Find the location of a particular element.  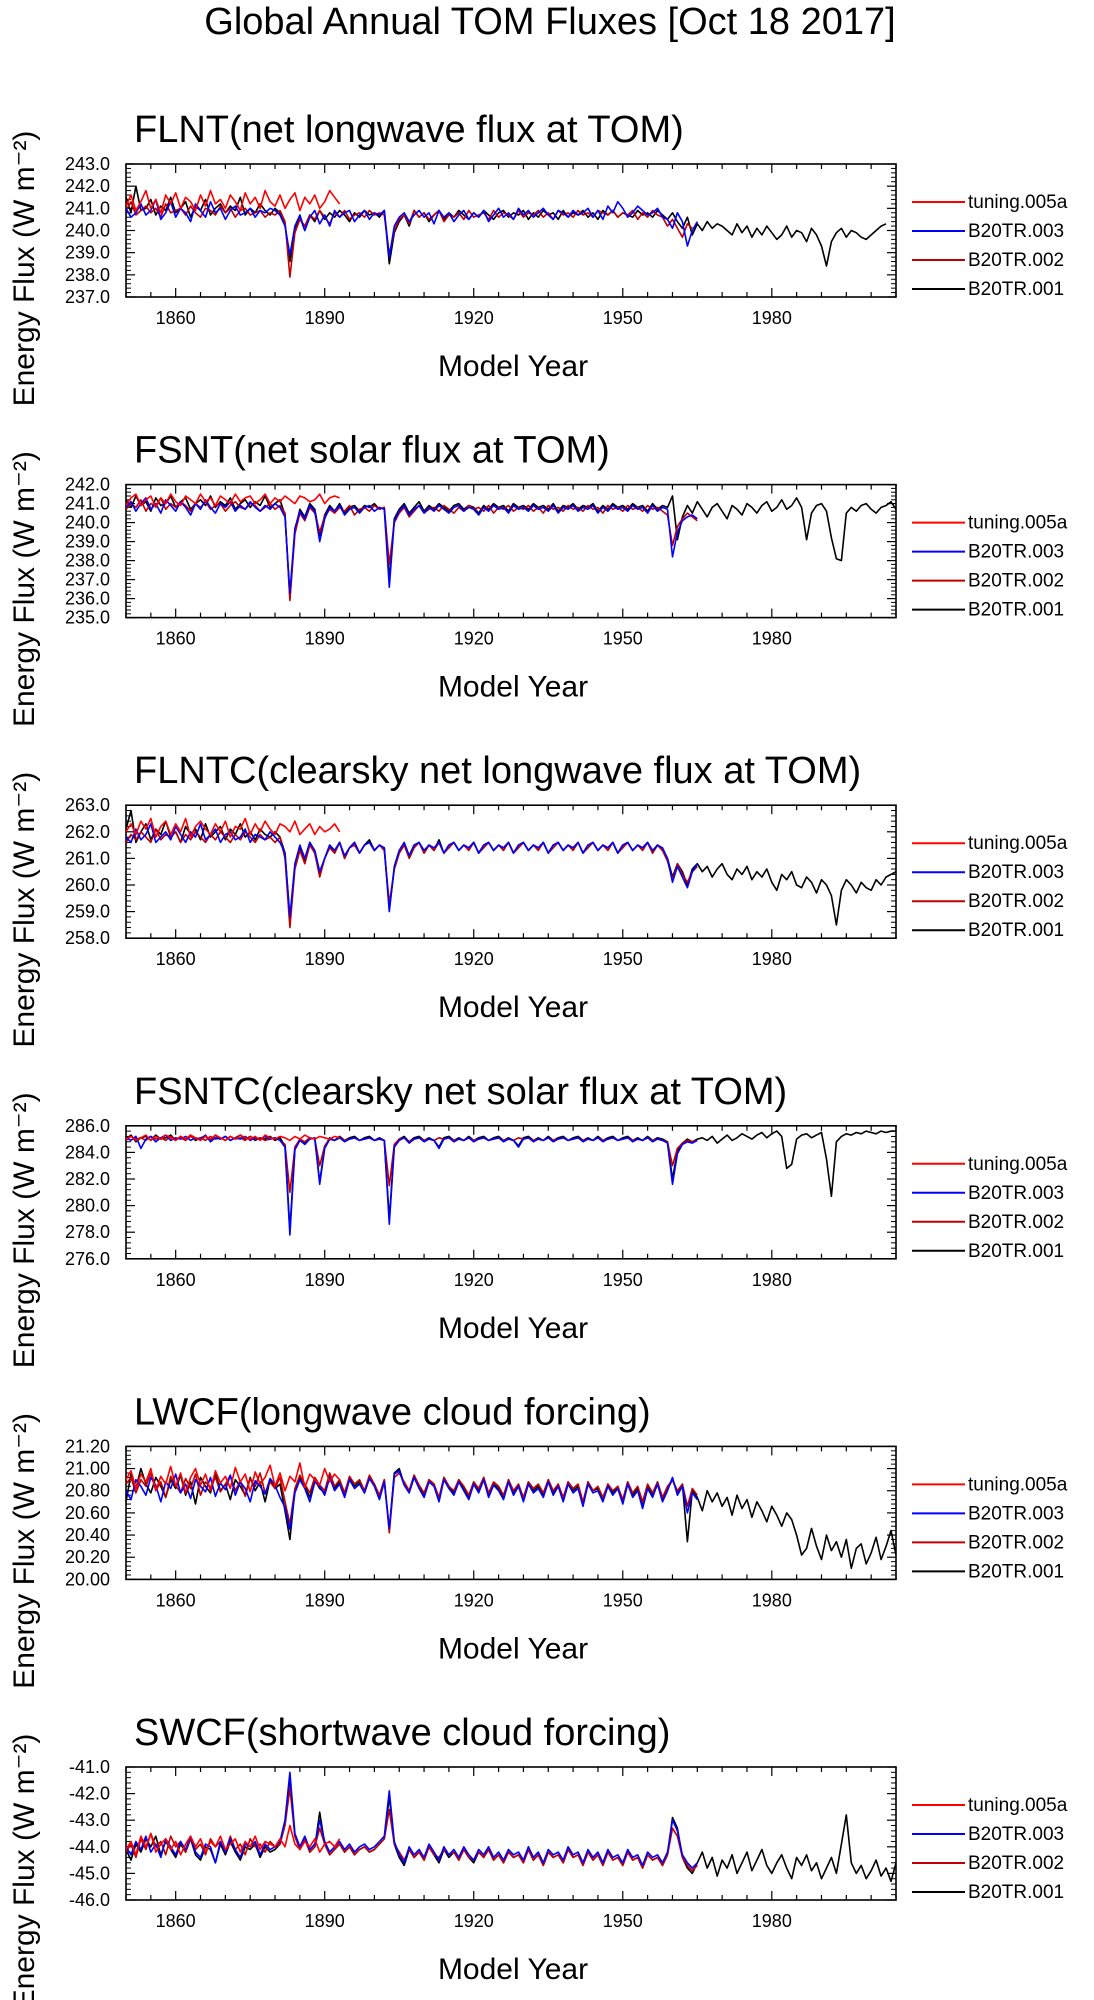

y-tick-label: -41.0 is located at coordinates (89, 1767).